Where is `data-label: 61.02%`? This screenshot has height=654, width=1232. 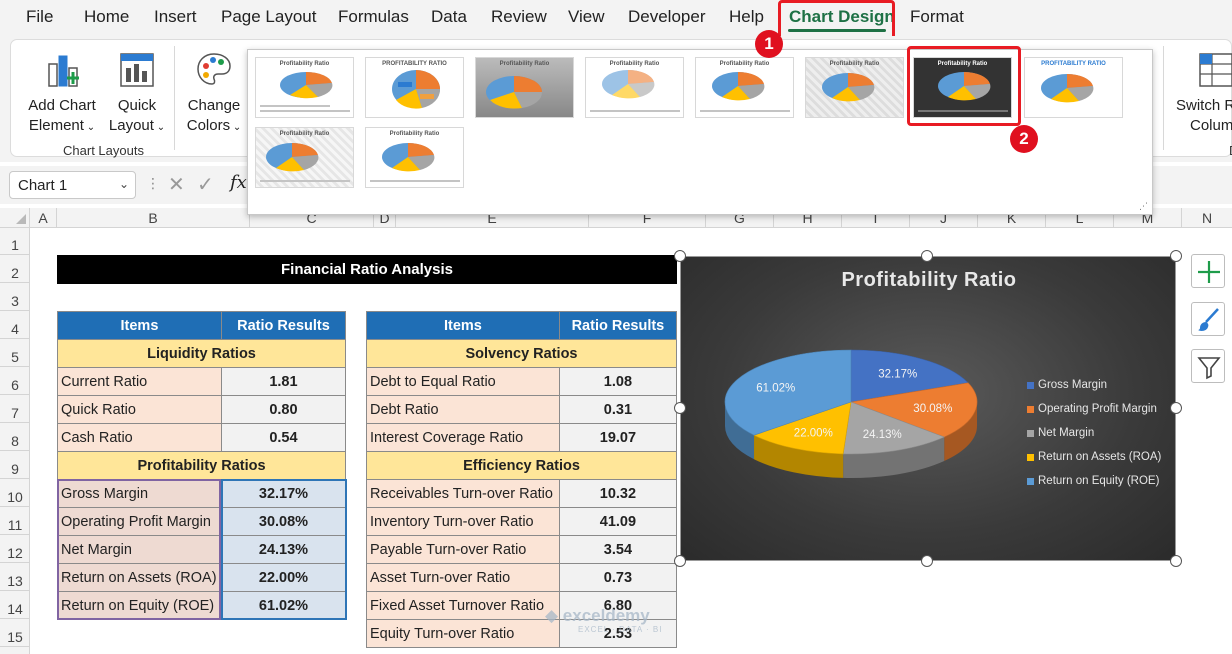 data-label: 61.02% is located at coordinates (775, 388).